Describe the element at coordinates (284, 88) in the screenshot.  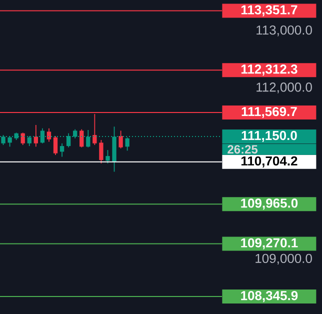
I see `y-tick-label: 112,000.0` at that location.